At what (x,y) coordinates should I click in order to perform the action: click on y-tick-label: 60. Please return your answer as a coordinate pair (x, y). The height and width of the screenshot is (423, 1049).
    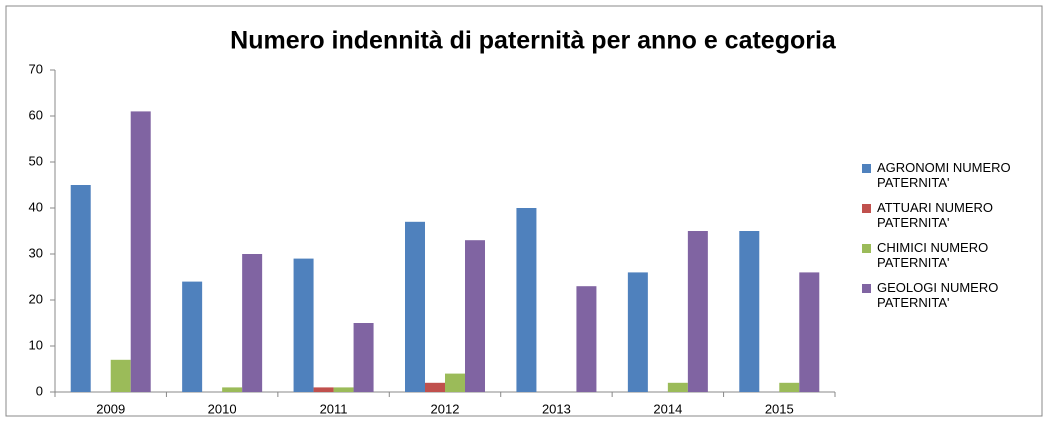
    Looking at the image, I should click on (36, 114).